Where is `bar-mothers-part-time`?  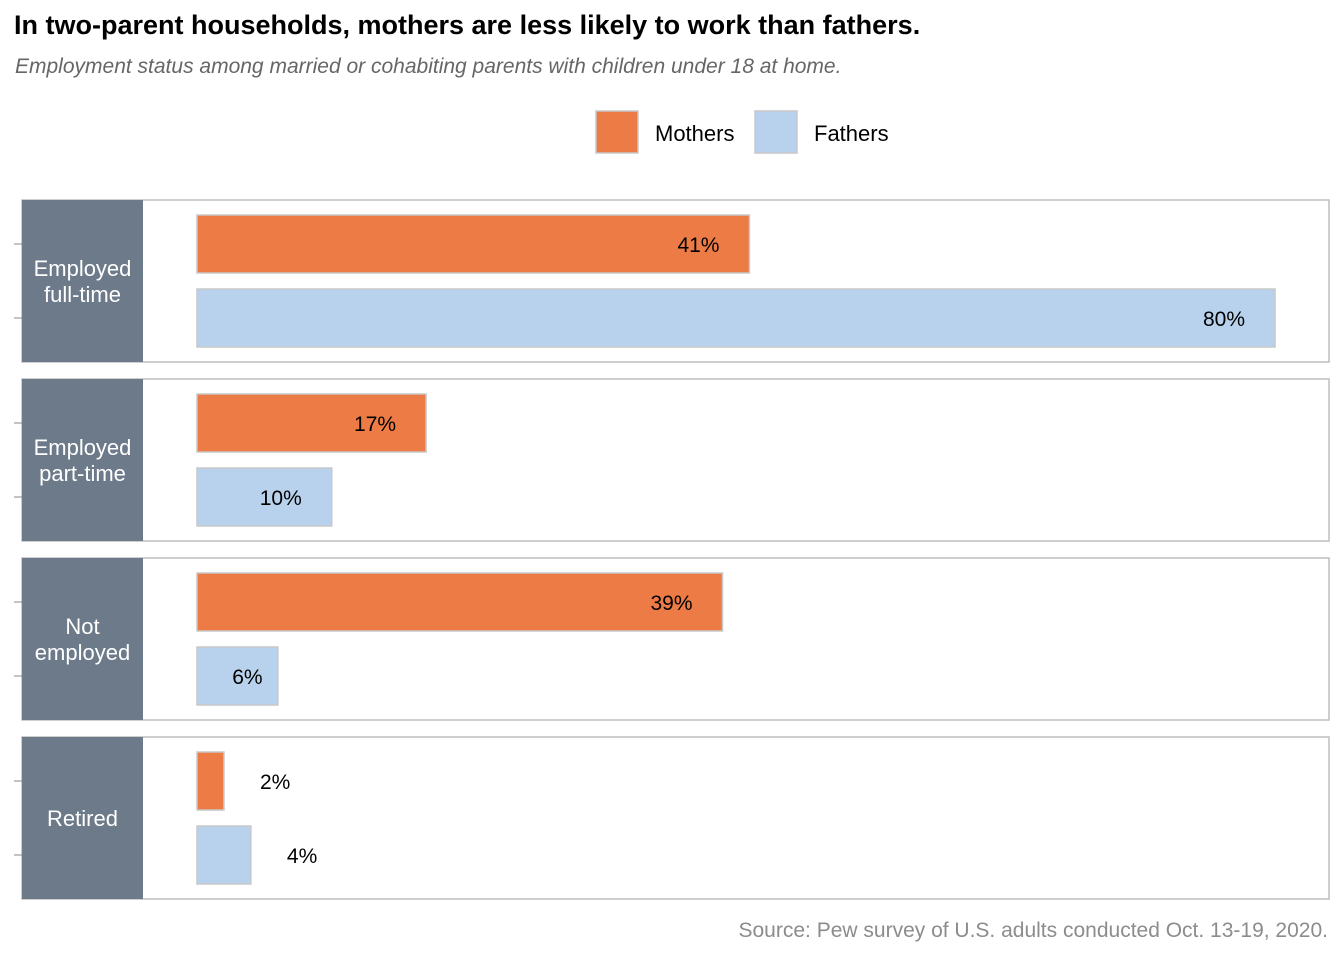 bar-mothers-part-time is located at coordinates (311, 423).